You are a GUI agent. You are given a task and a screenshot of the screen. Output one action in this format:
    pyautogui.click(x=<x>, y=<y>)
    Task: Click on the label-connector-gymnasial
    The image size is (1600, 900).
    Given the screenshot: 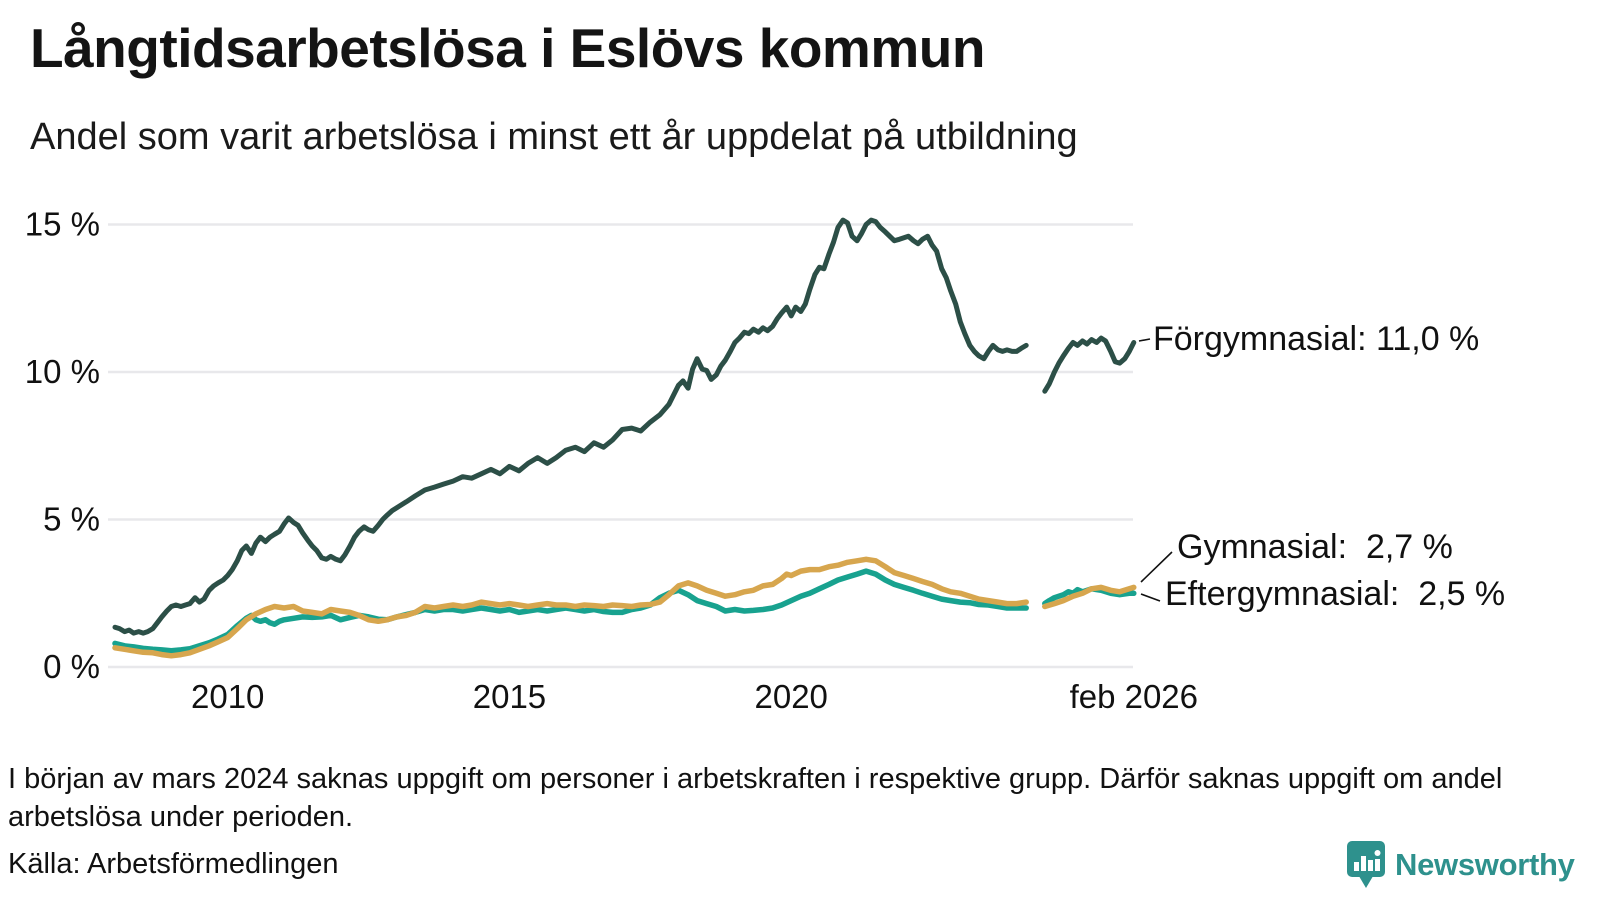 What is the action you would take?
    pyautogui.click(x=1156, y=567)
    